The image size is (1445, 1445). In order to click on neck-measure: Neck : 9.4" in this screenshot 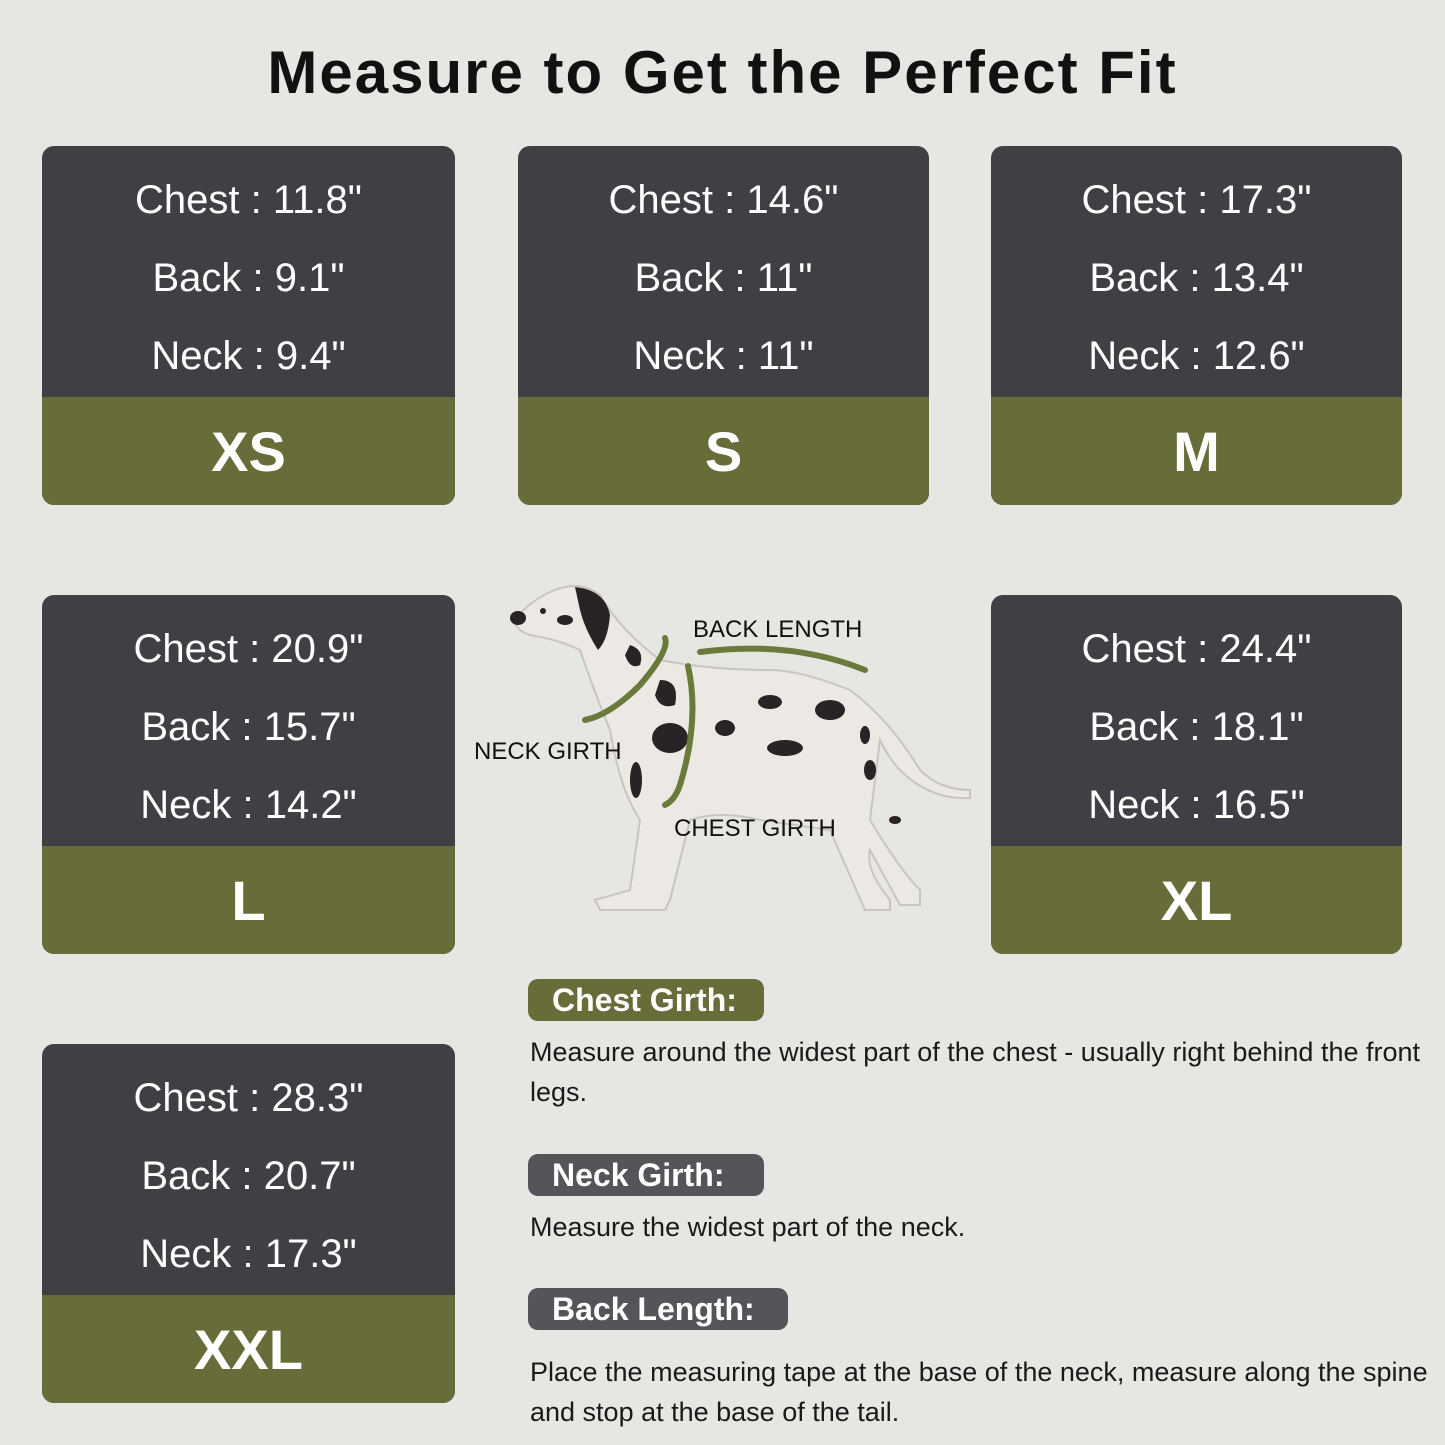, I will do `click(248, 356)`.